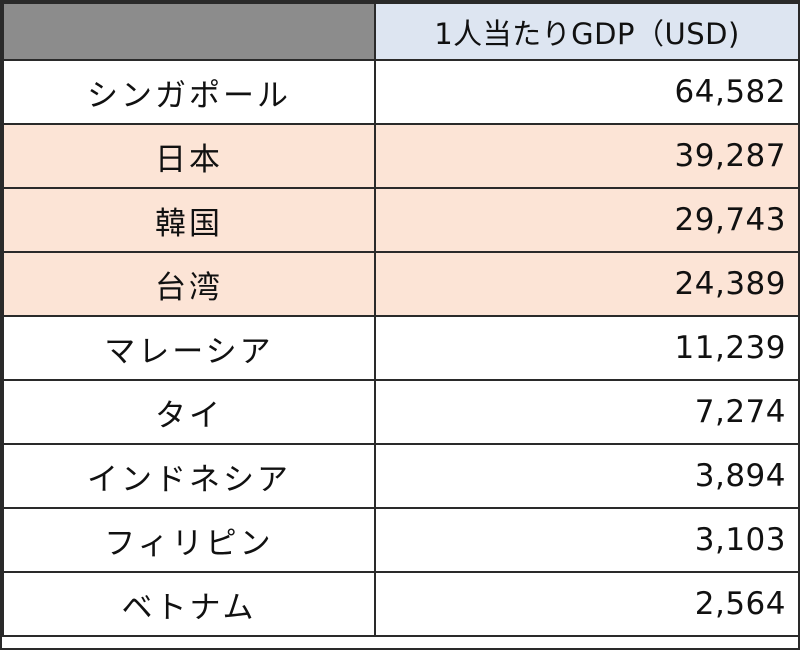 The height and width of the screenshot is (650, 800). I want to click on gdp-value-cell: 24,389, so click(587, 284).